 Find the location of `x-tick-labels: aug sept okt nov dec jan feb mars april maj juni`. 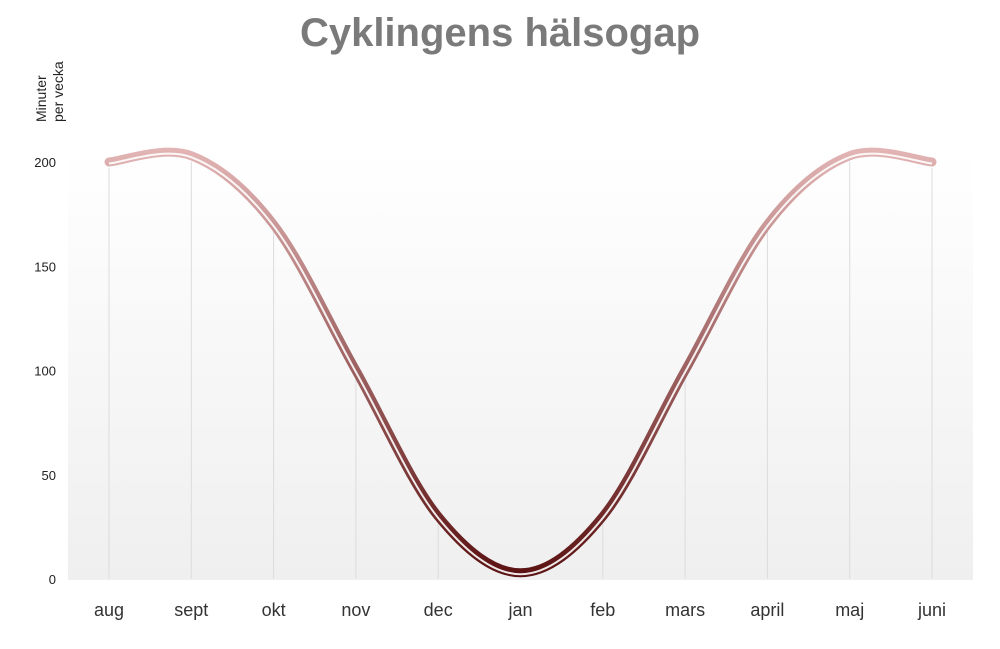

x-tick-labels: aug sept okt nov dec jan feb mars april maj juni is located at coordinates (520, 610).